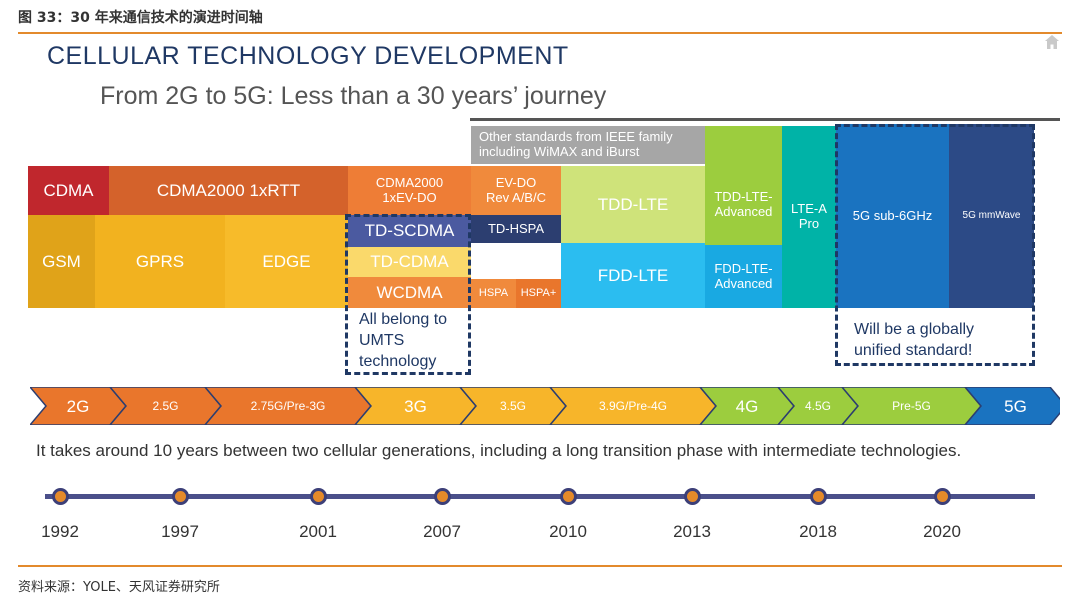 The image size is (1080, 602). What do you see at coordinates (68, 190) in the screenshot?
I see `cdma-block: CDMA` at bounding box center [68, 190].